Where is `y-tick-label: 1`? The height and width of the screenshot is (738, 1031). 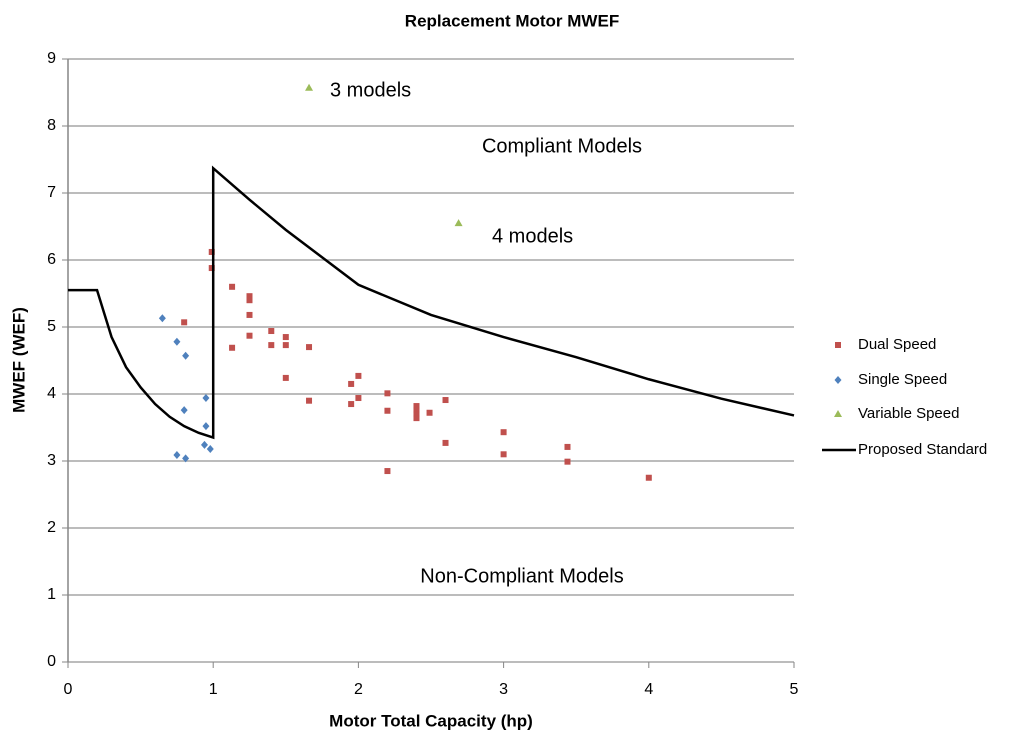 y-tick-label: 1 is located at coordinates (51, 594).